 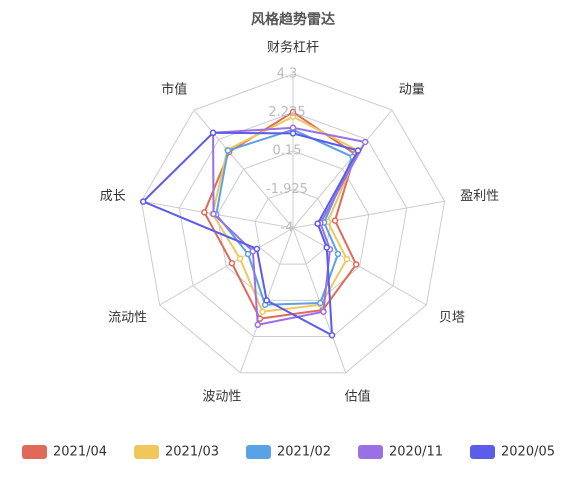 I want to click on chart-title: 风格趋势雷达, so click(x=293, y=19).